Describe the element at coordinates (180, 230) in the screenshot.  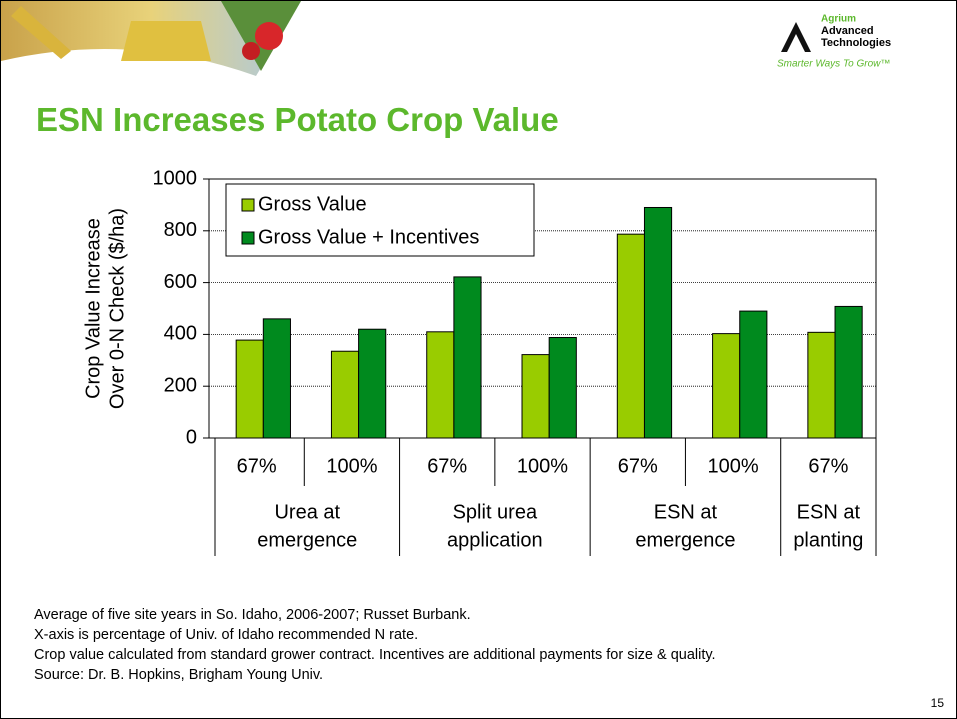
I see `y-tick-label: 800` at that location.